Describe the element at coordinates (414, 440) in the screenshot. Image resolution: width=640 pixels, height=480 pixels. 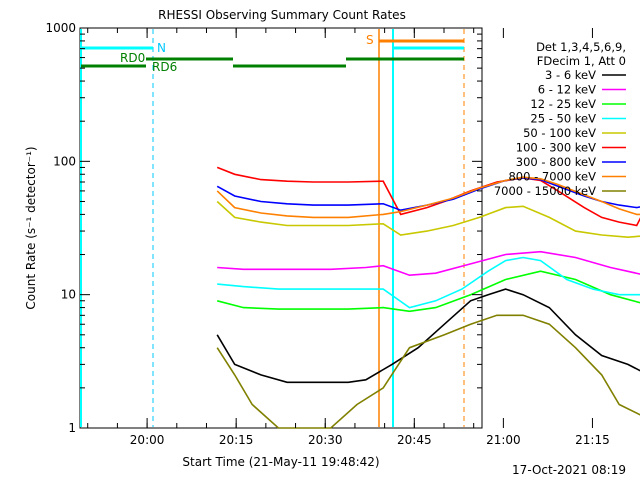
I see `x-tick-label: 20:45` at that location.